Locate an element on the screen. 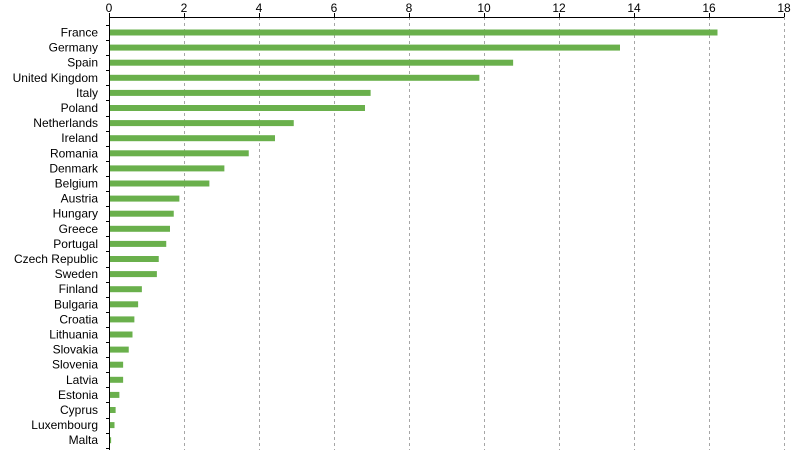 Image resolution: width=800 pixels, height=454 pixels. category-label: Greece is located at coordinates (79, 229).